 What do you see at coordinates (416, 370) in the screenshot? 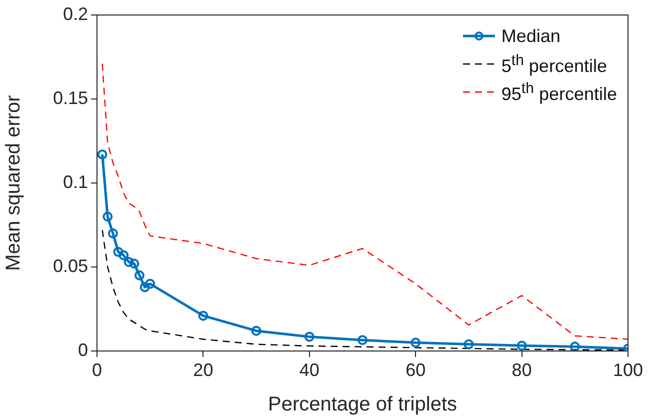
I see `x-tick-label: 60` at bounding box center [416, 370].